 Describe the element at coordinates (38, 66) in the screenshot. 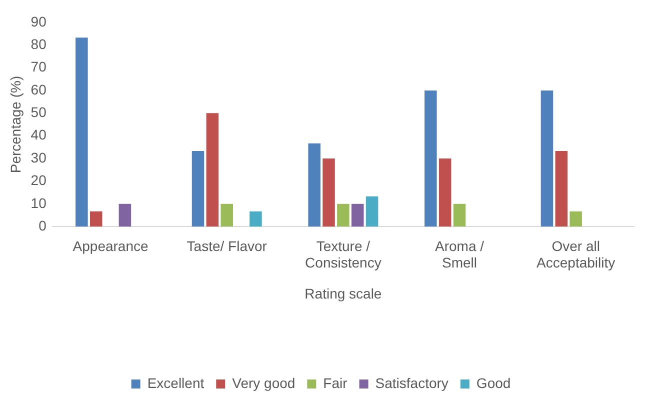

I see `y-tick-label: 70` at that location.